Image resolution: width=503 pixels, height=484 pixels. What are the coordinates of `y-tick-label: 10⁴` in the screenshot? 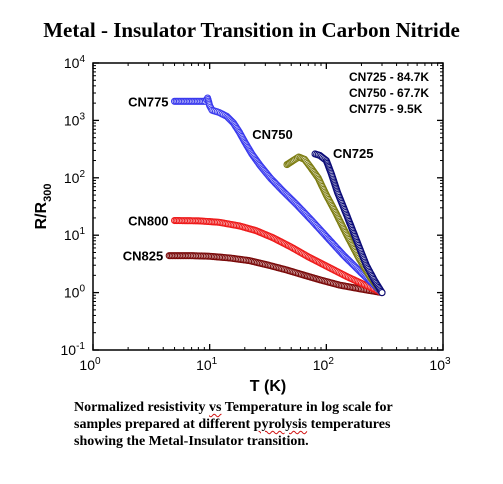 It's located at (75, 62).